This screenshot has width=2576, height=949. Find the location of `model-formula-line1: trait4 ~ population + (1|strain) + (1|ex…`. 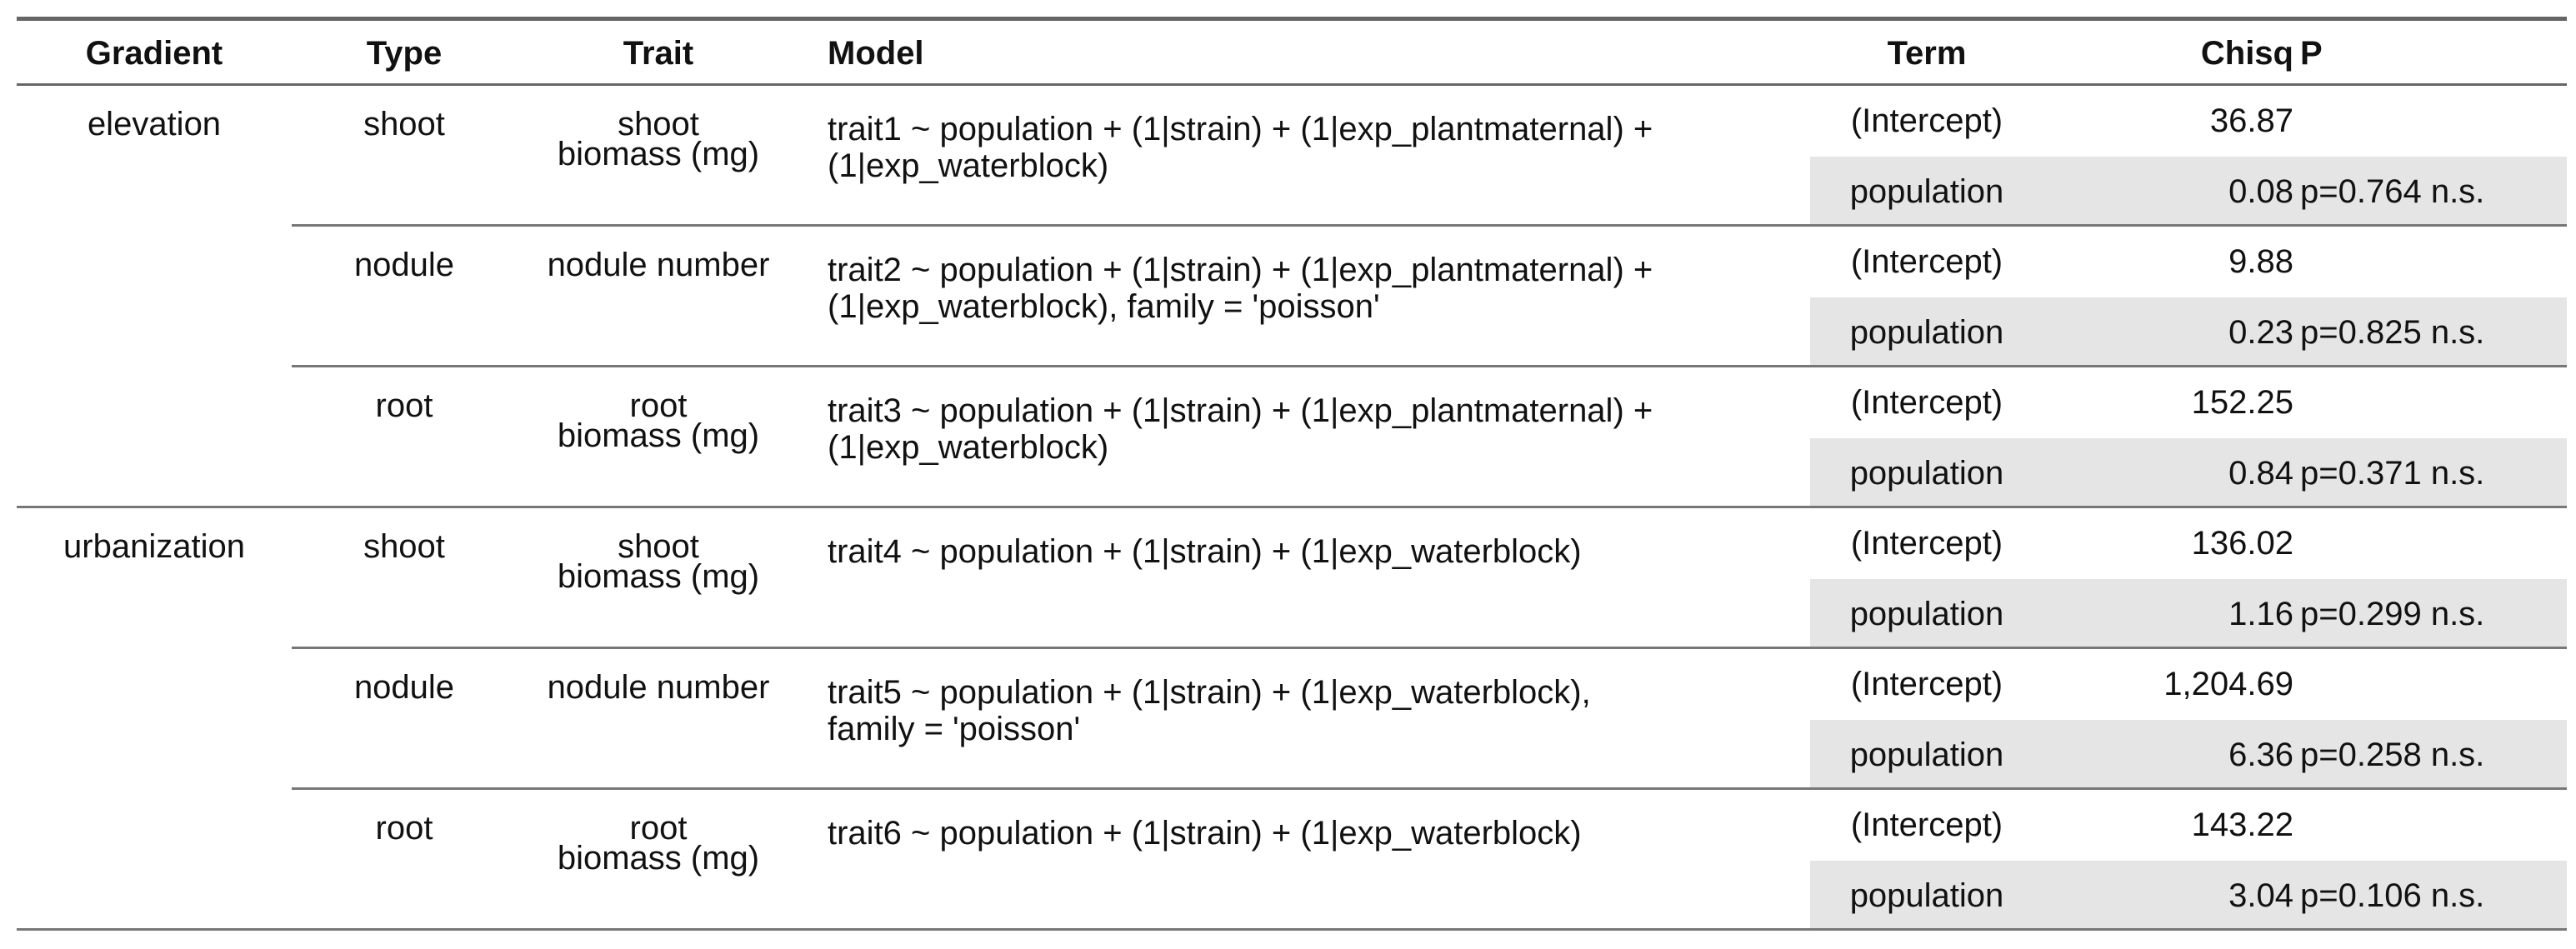

model-formula-line1: trait4 ~ population + (1|strain) + (1|ex… is located at coordinates (1205, 551).